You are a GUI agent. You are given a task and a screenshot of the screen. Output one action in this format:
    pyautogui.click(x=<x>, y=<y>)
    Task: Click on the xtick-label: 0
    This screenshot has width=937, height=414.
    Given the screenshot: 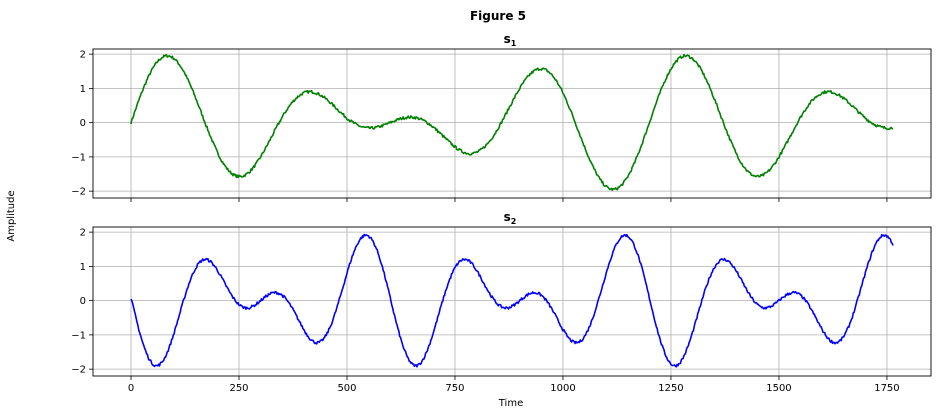 What is the action you would take?
    pyautogui.click(x=131, y=388)
    